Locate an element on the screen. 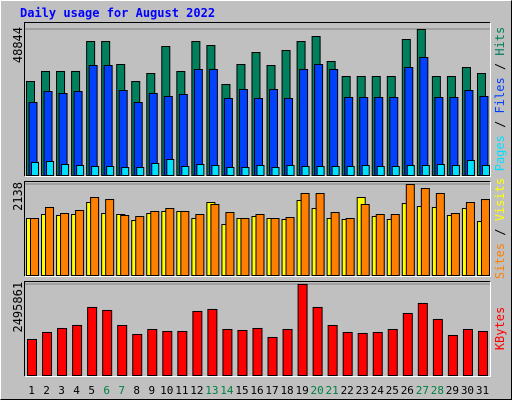  x-tick-label: 11 is located at coordinates (181, 390).